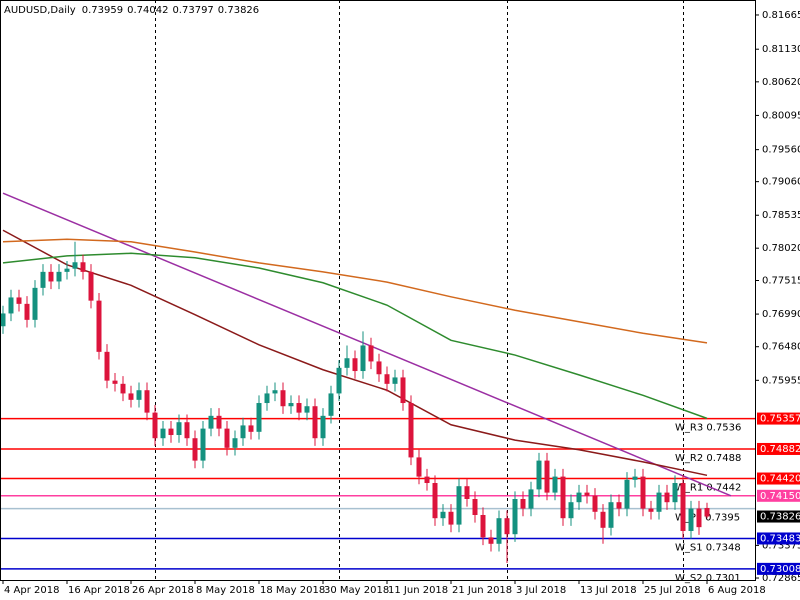  I want to click on header-close: 0.73826, so click(238, 10).